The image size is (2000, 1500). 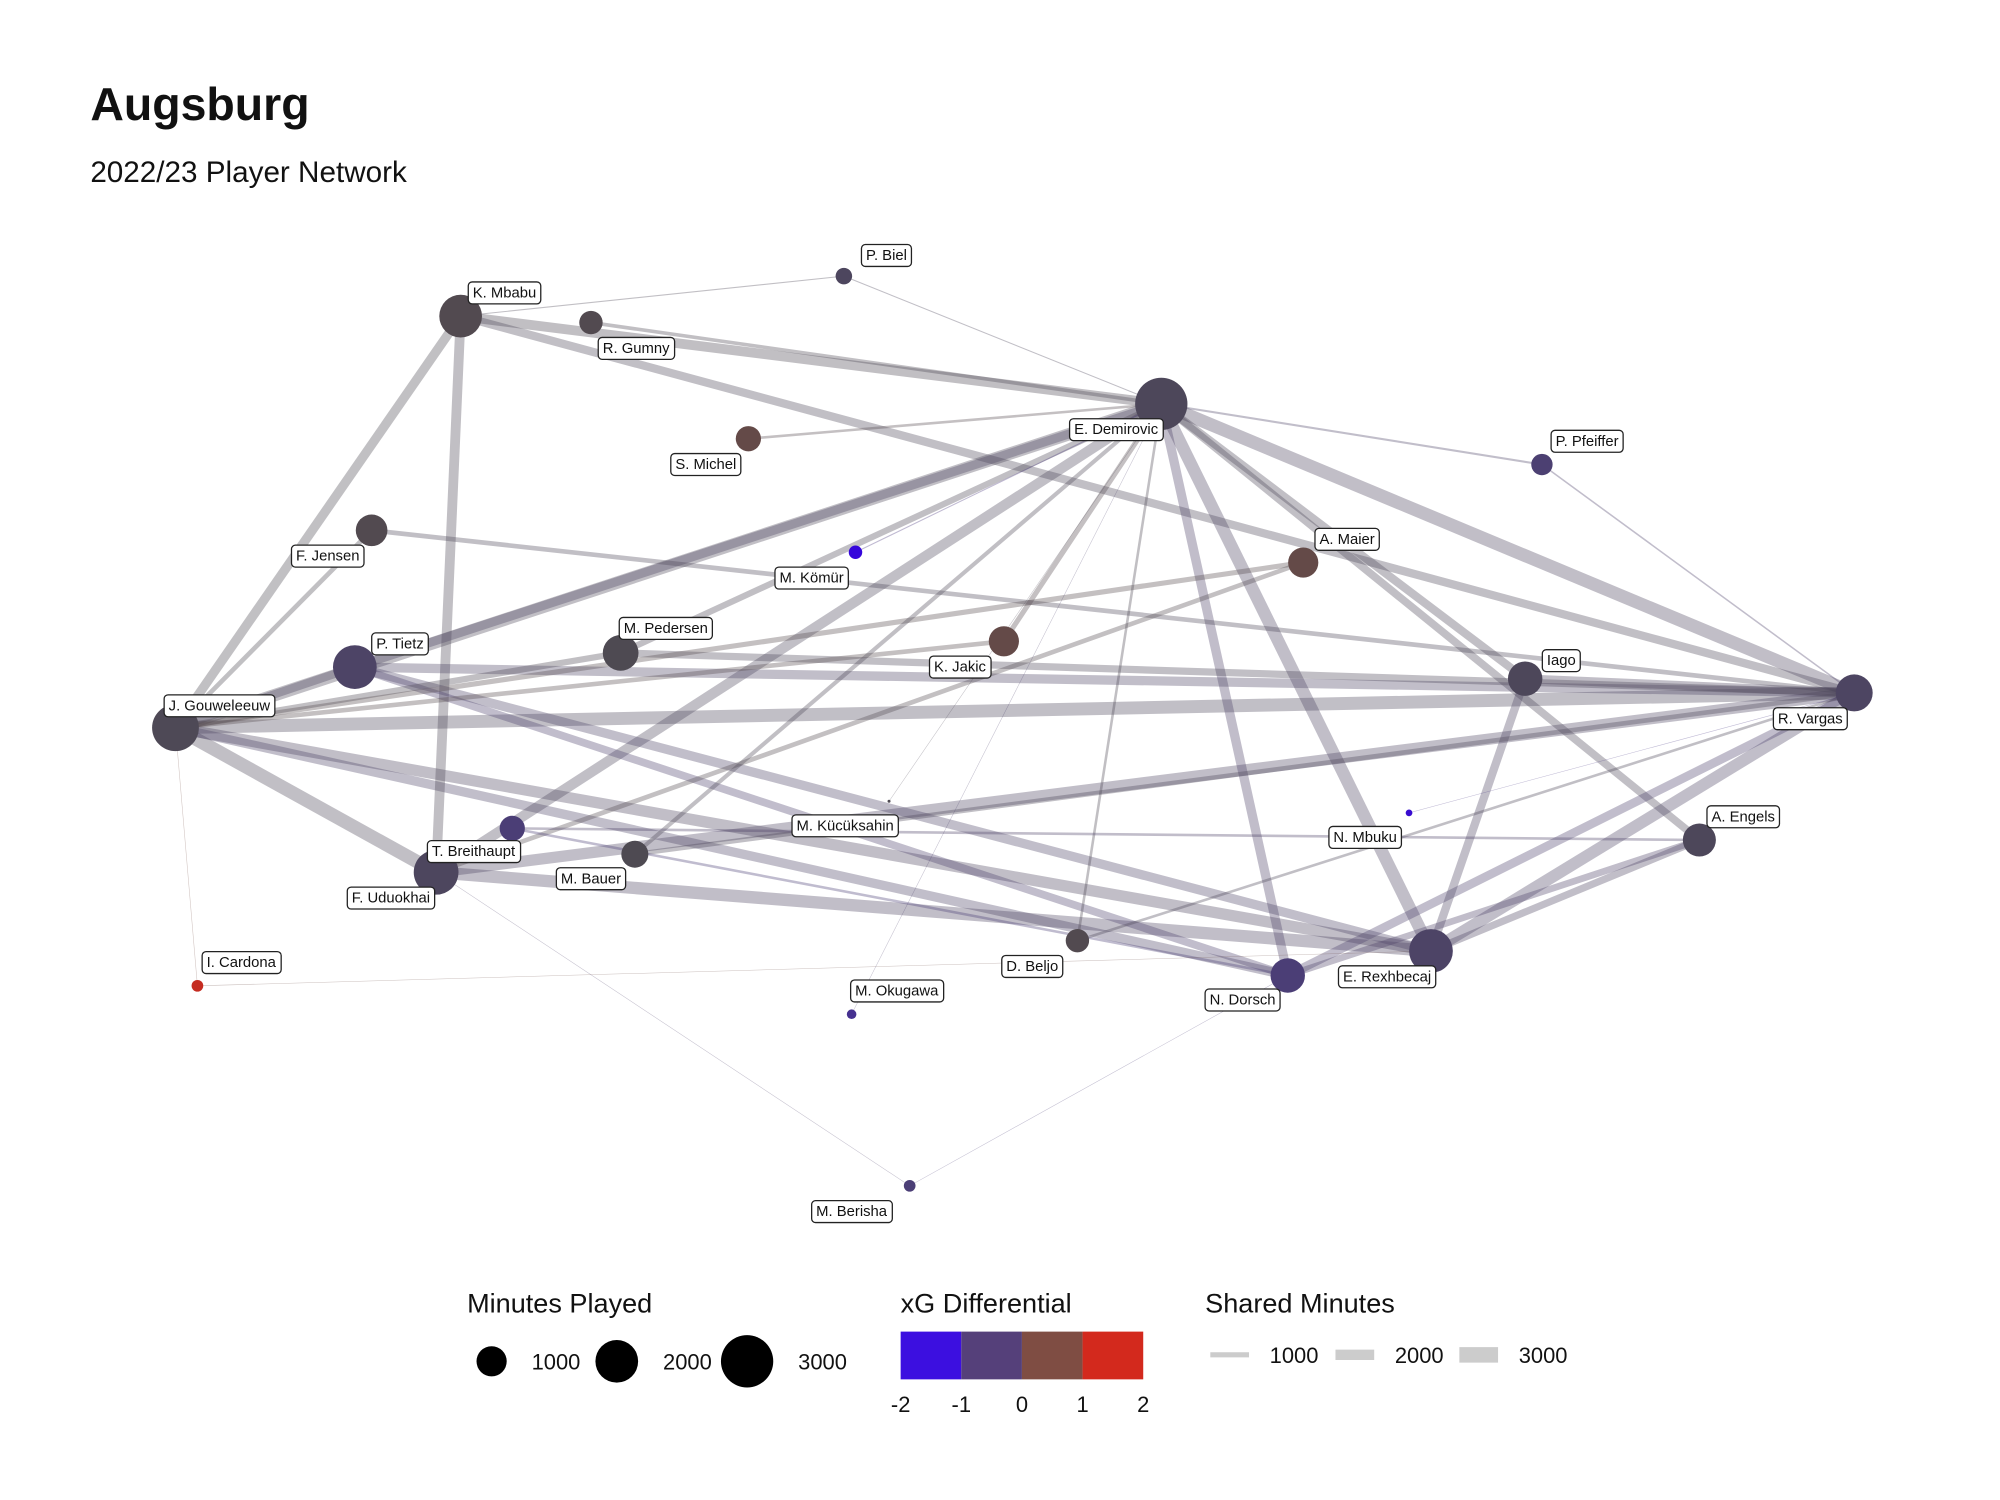 What do you see at coordinates (504, 293) in the screenshot?
I see `node-label-group: K. Mbabu` at bounding box center [504, 293].